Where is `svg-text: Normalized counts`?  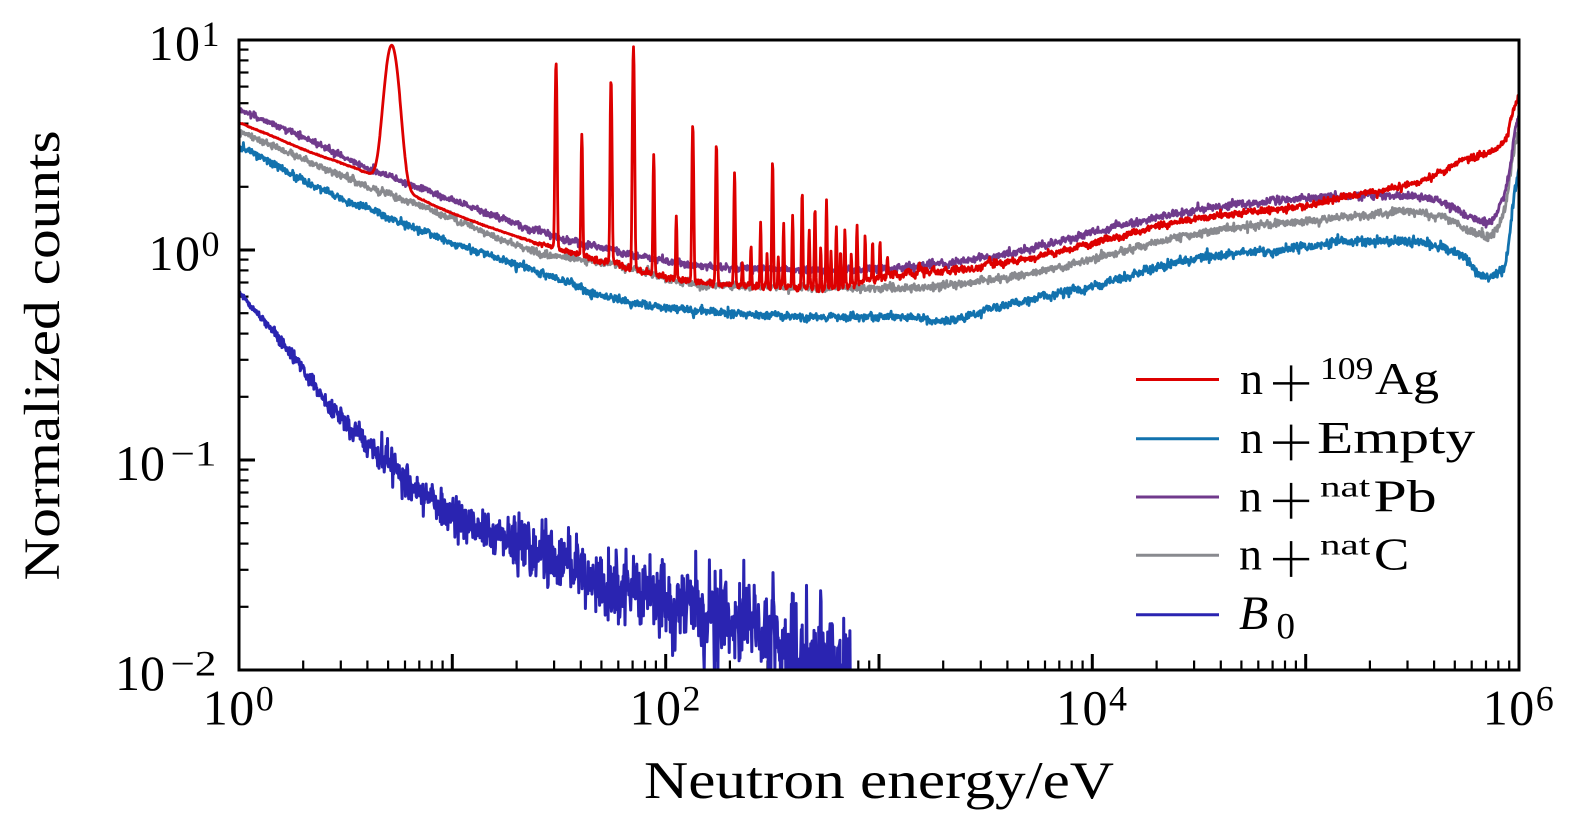
svg-text: Normalized counts is located at coordinates (42, 355).